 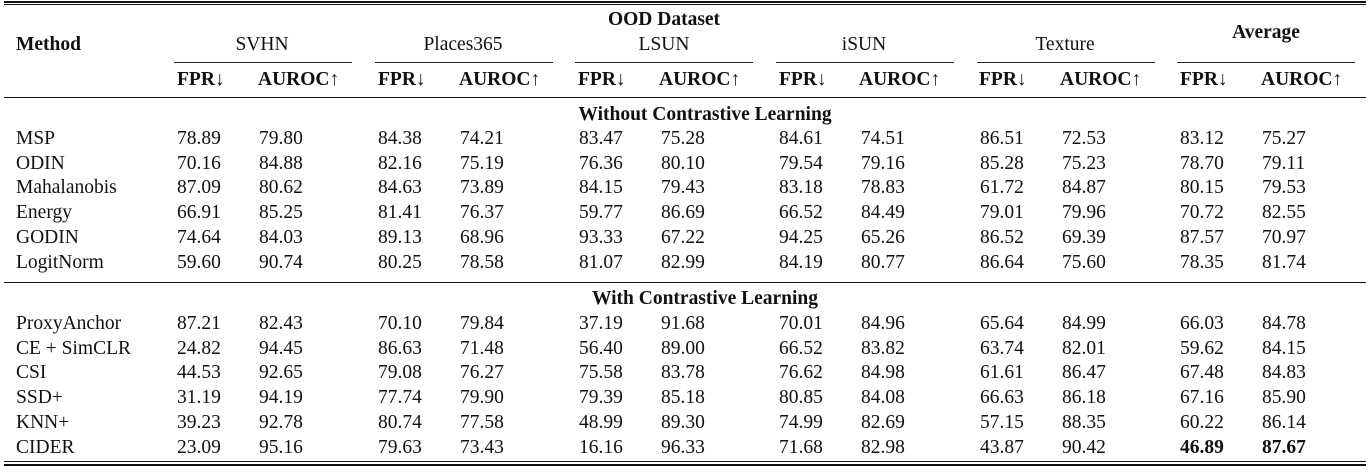 What do you see at coordinates (199, 373) in the screenshot?
I see `fpr-value: 44.53` at bounding box center [199, 373].